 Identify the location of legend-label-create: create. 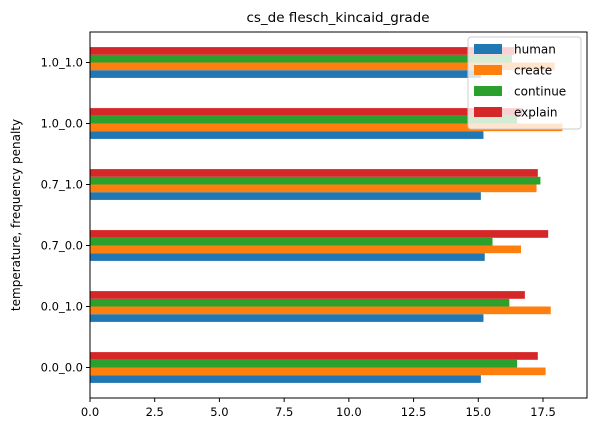
(533, 71).